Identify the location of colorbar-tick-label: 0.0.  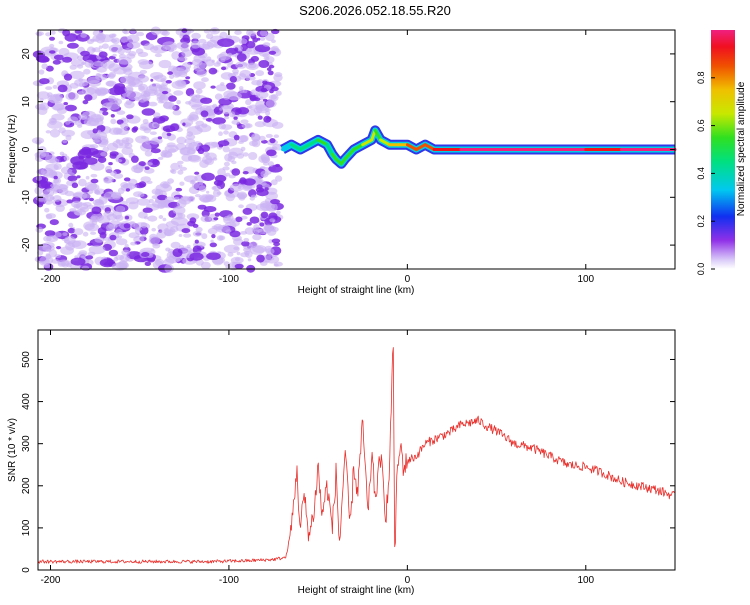
(701, 269).